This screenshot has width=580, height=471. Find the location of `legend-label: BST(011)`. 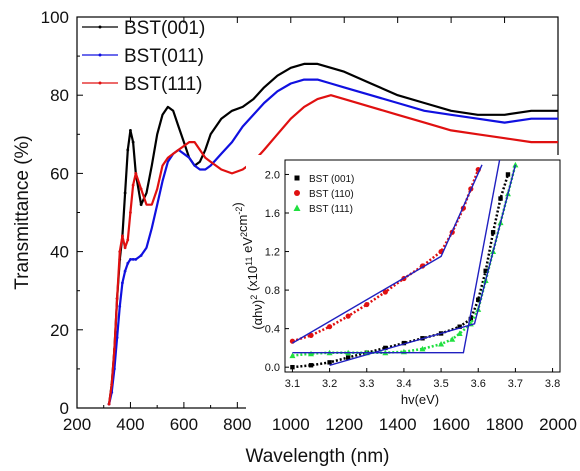

legend-label: BST(011) is located at coordinates (164, 56).